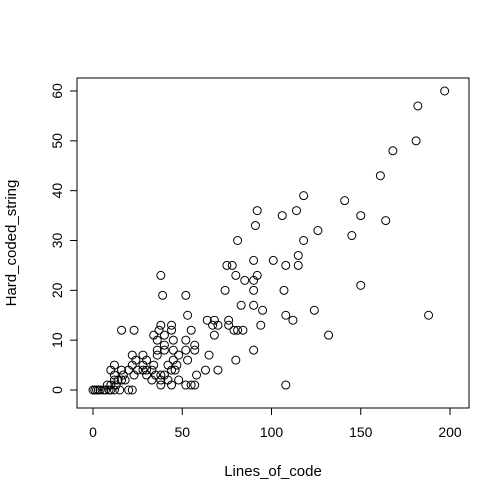  What do you see at coordinates (182, 432) in the screenshot?
I see `x-tick-label: 50` at bounding box center [182, 432].